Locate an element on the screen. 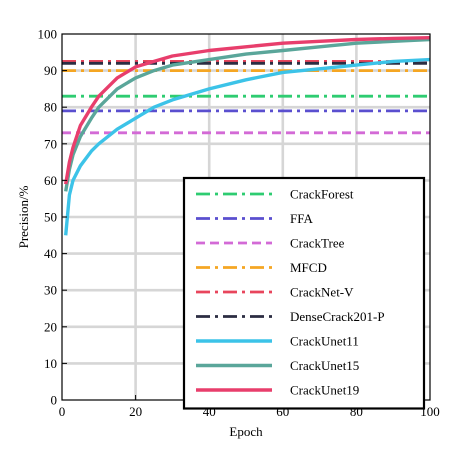  x-tick-label: 100 is located at coordinates (430, 411).